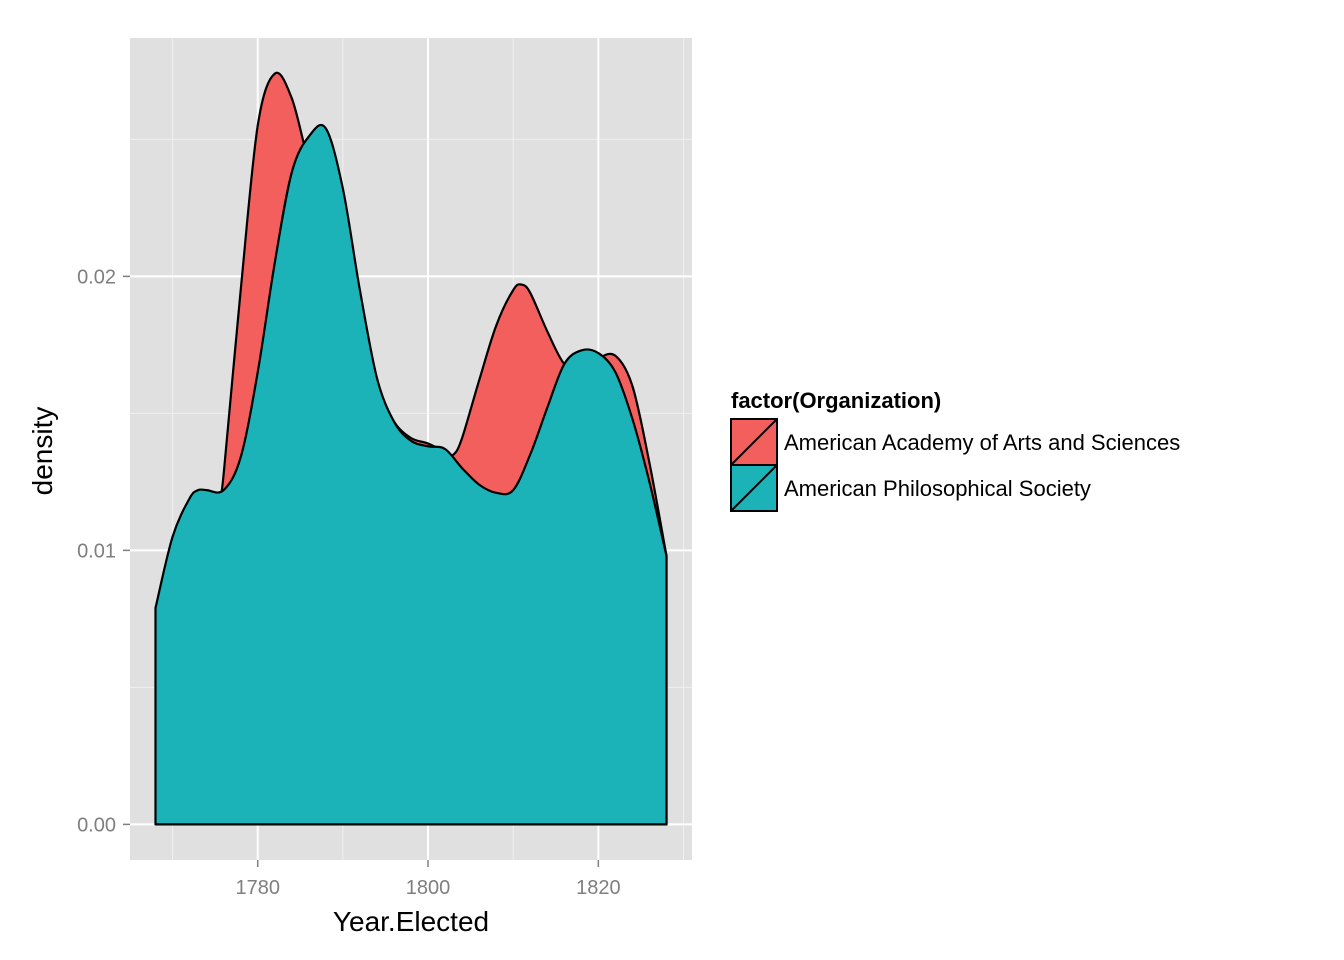 This screenshot has width=1344, height=960. I want to click on y-tick-label: 0.01, so click(96, 551).